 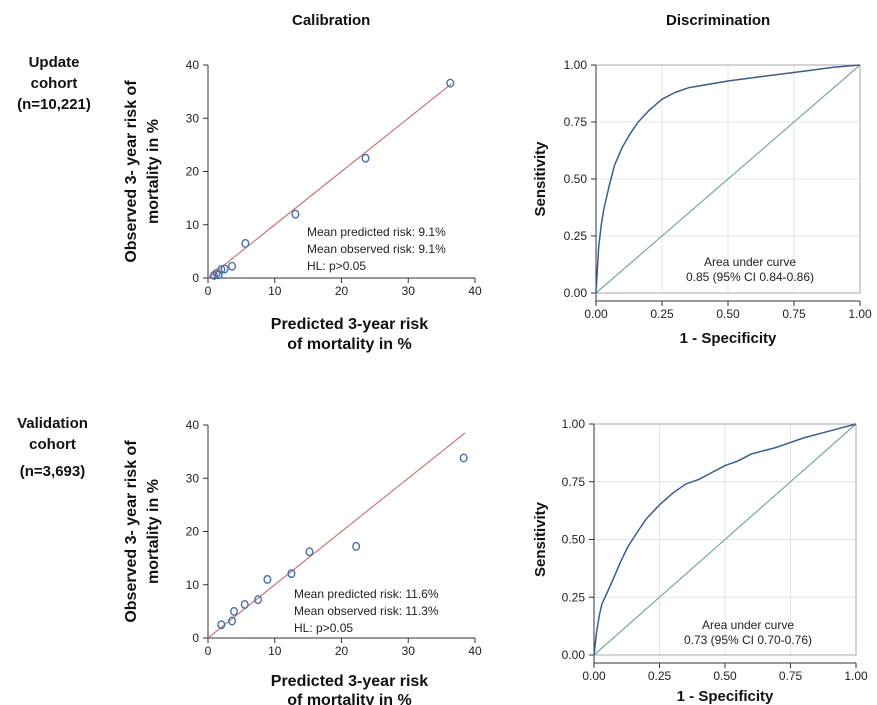 I want to click on annotation-line-1: Mean predicted risk: 11.6%, so click(x=366, y=594).